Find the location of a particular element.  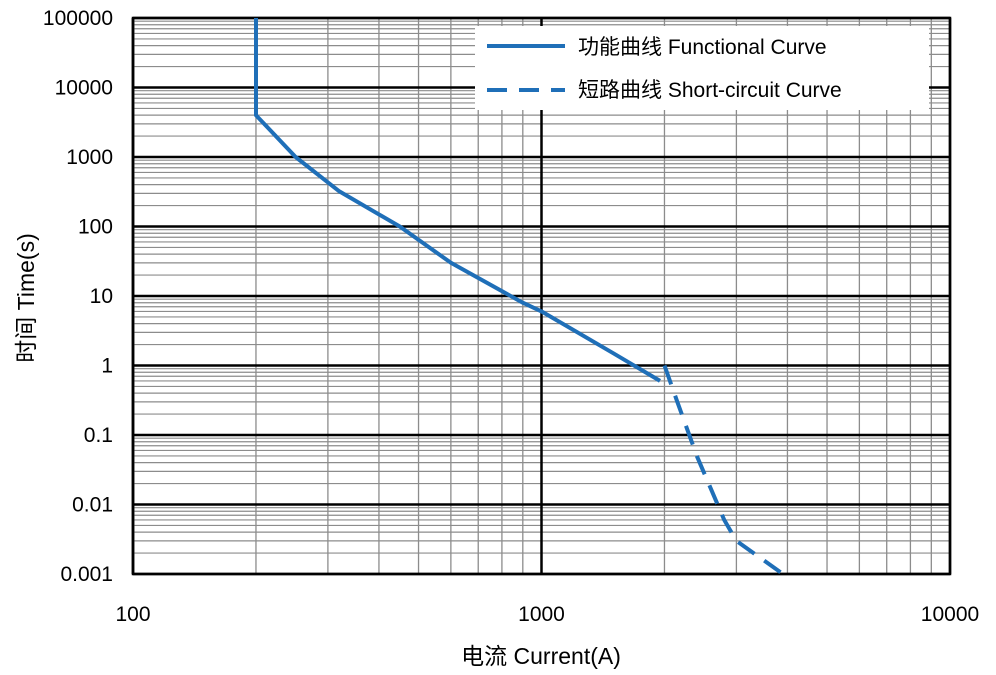

legend-label-functional: 功能曲线 Functional Curve is located at coordinates (702, 47).